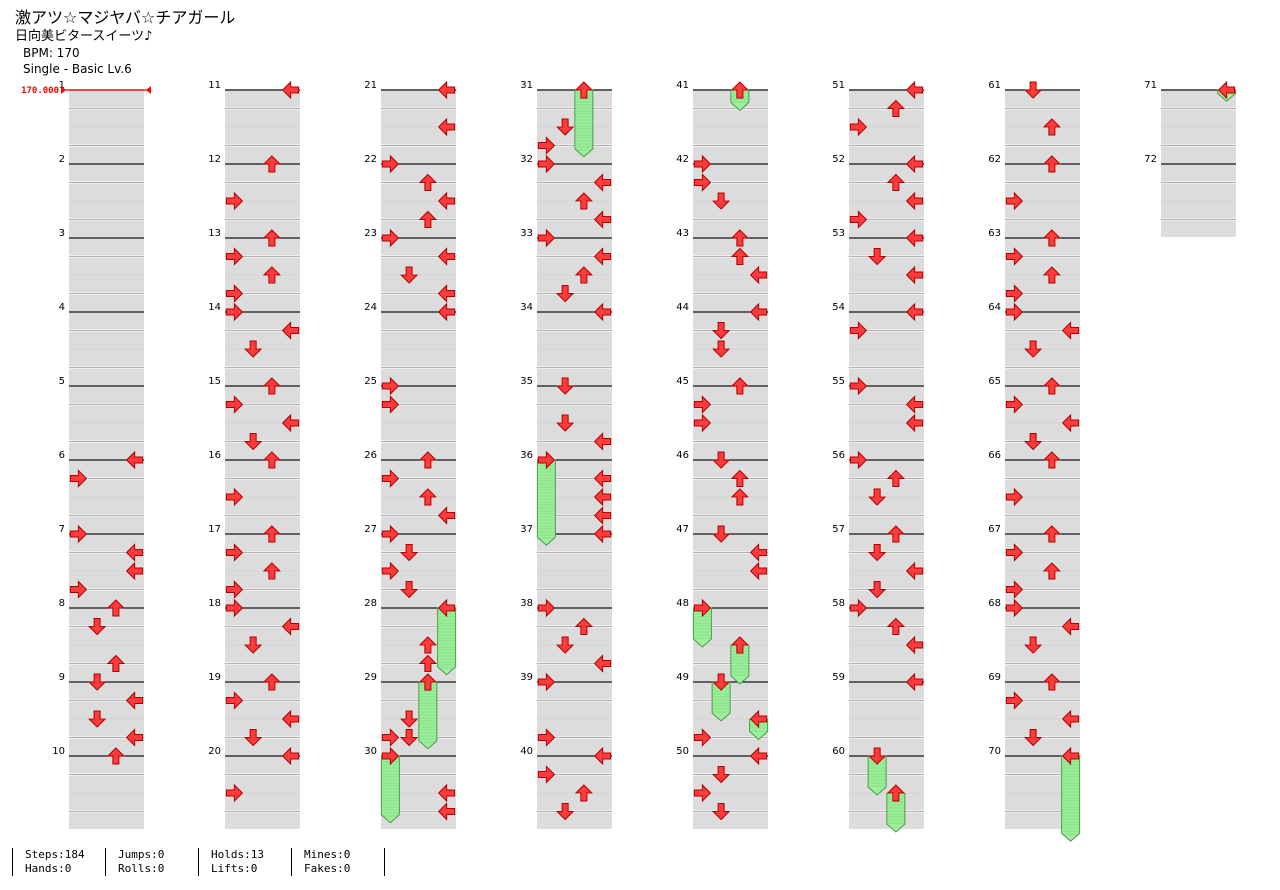  Describe the element at coordinates (214, 307) in the screenshot. I see `measure-number: 14` at that location.